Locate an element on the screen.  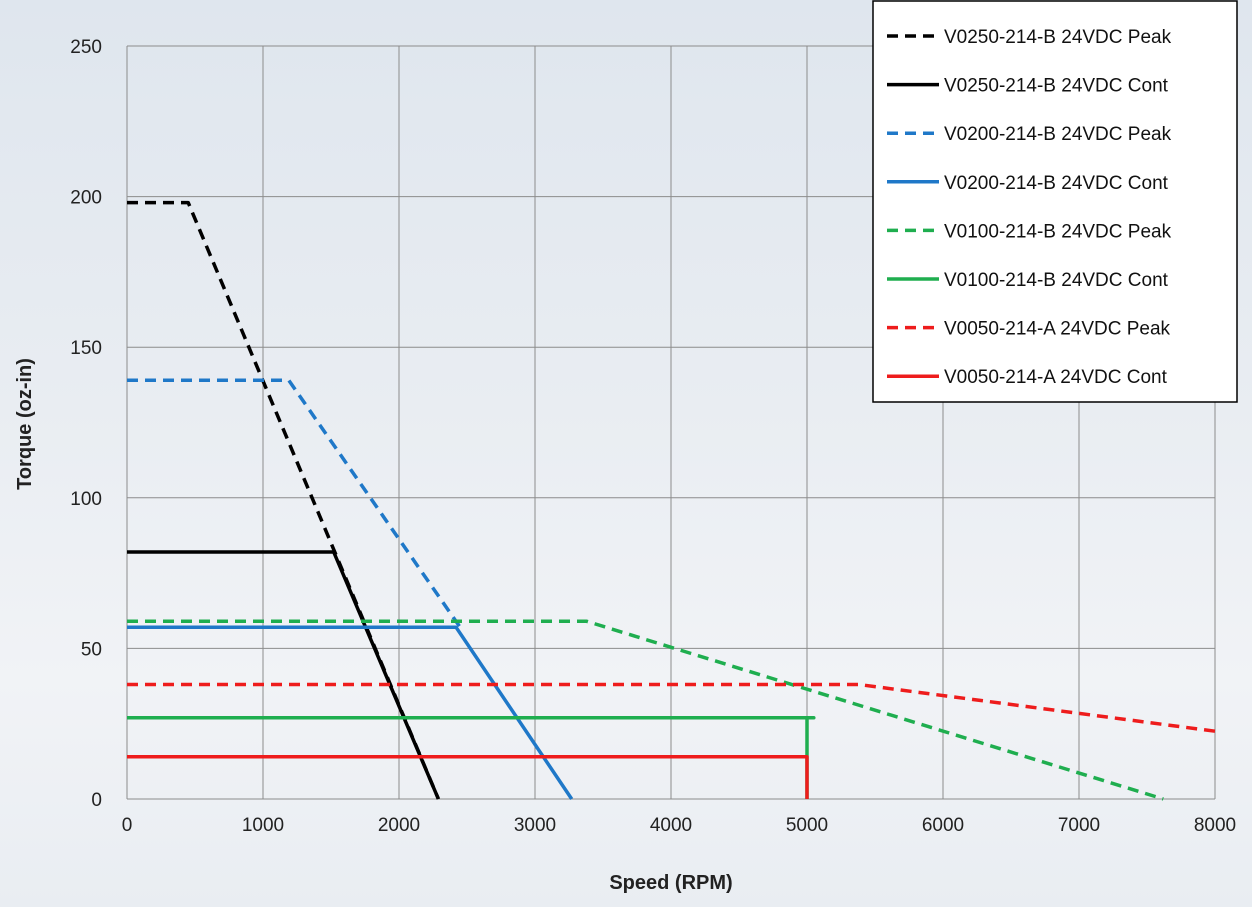
legend-label: V0050-214-A 24VDC Peak is located at coordinates (1057, 329).